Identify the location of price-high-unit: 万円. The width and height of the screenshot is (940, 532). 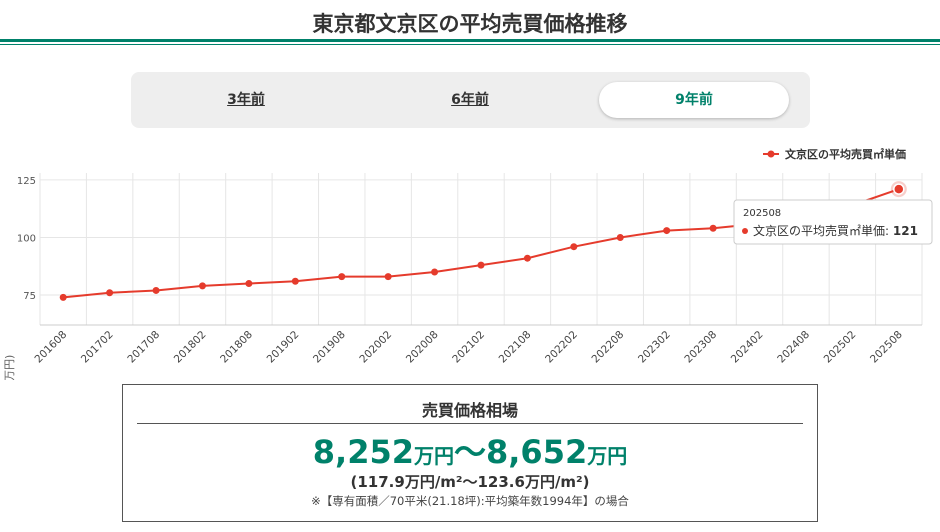
(607, 456).